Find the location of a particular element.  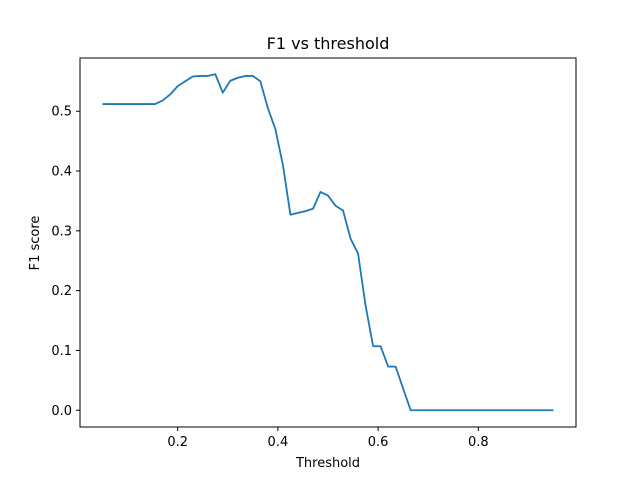

y-tick-label: 0.0 is located at coordinates (61, 411).